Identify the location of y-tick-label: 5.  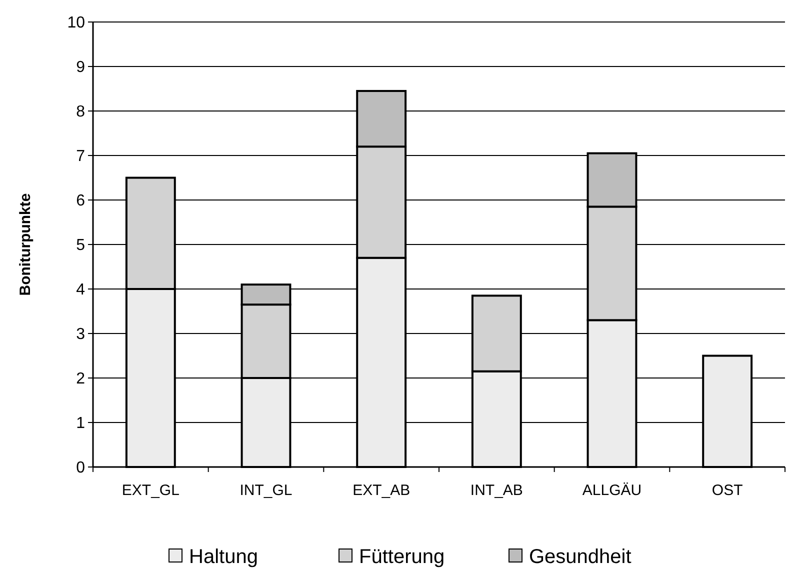
(81, 245).